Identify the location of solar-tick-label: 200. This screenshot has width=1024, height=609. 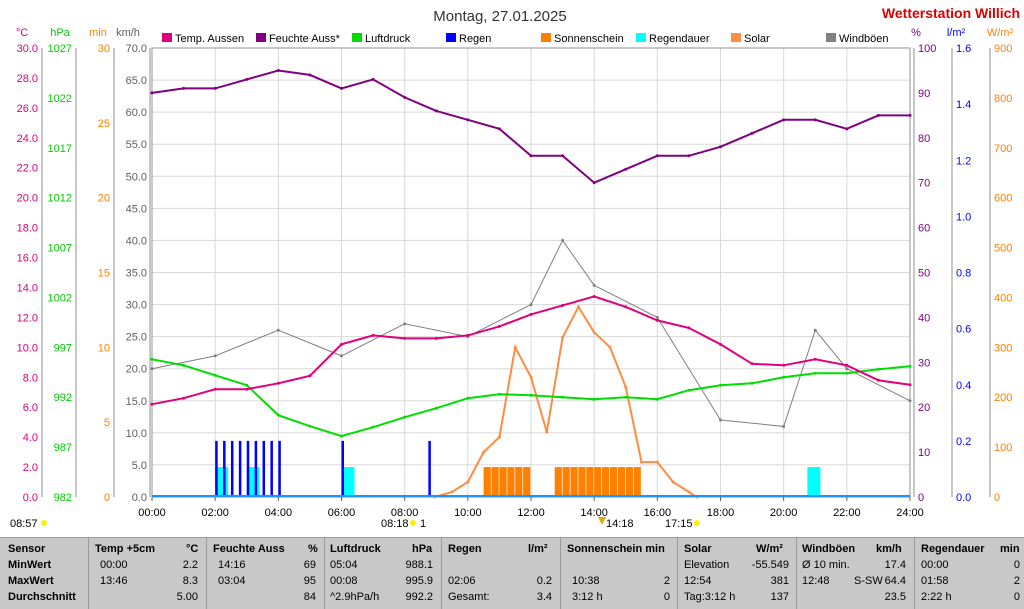
(1003, 398).